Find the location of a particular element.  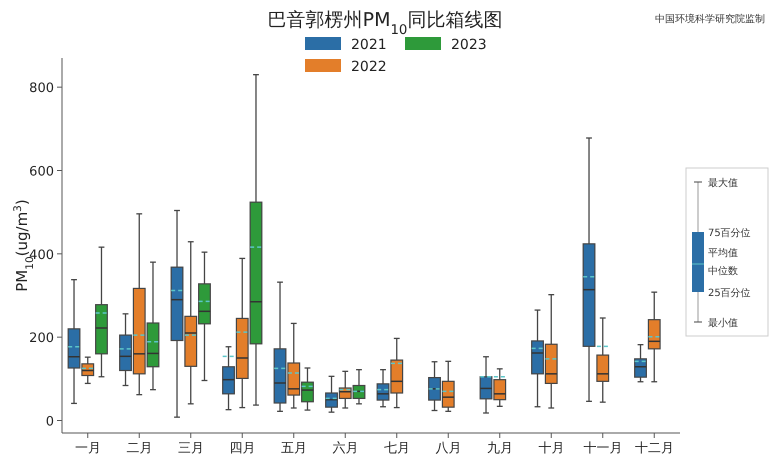

x-tick-label: 五月 is located at coordinates (293, 448).